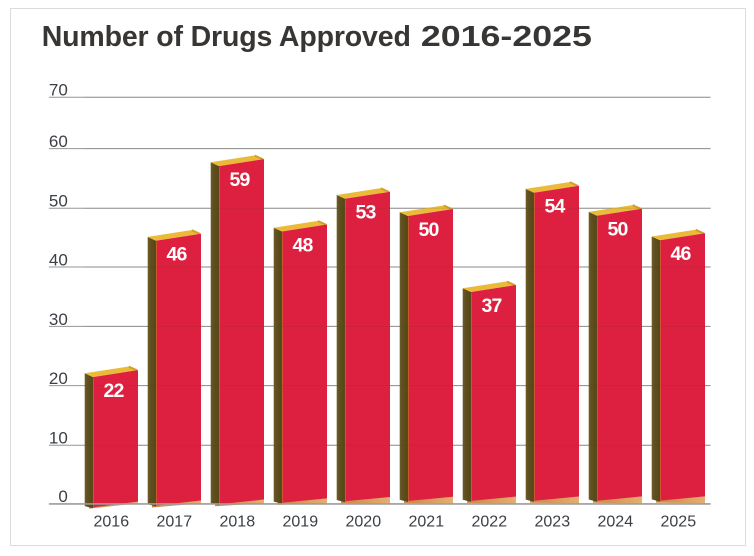 The width and height of the screenshot is (754, 556). What do you see at coordinates (616, 522) in the screenshot?
I see `svg-text: 2024` at bounding box center [616, 522].